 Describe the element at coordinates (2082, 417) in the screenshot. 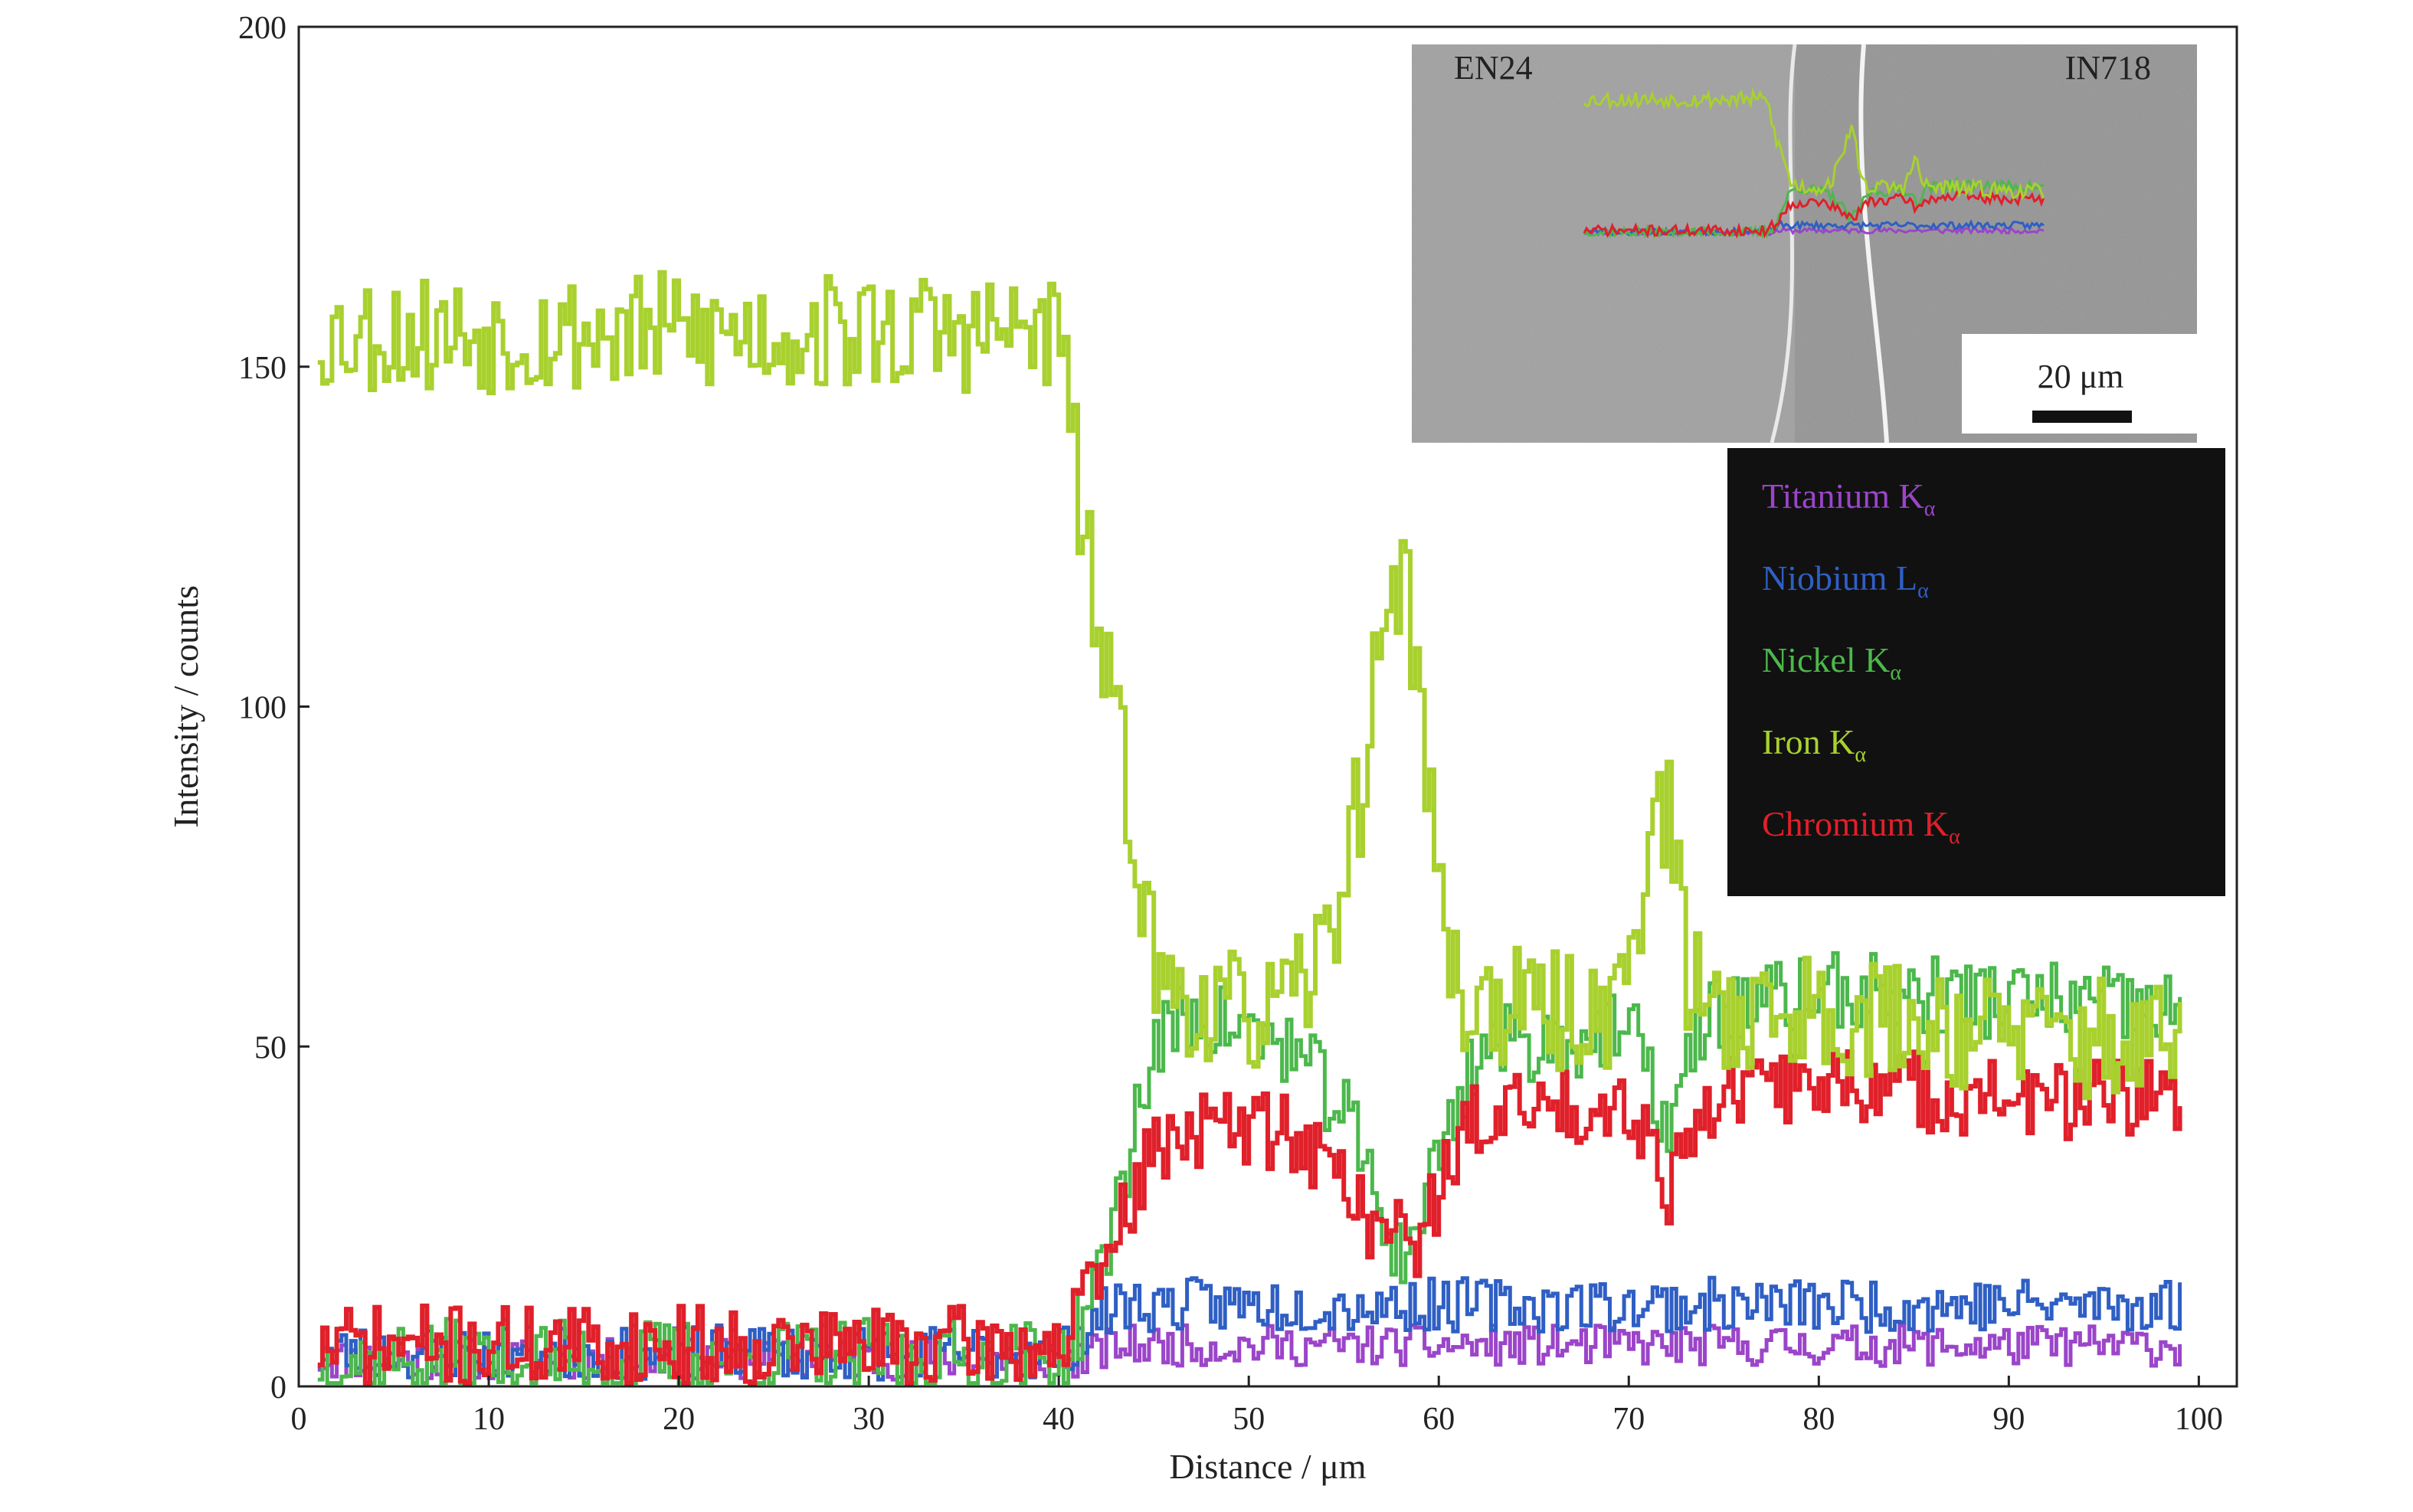

I see `scale-bar` at that location.